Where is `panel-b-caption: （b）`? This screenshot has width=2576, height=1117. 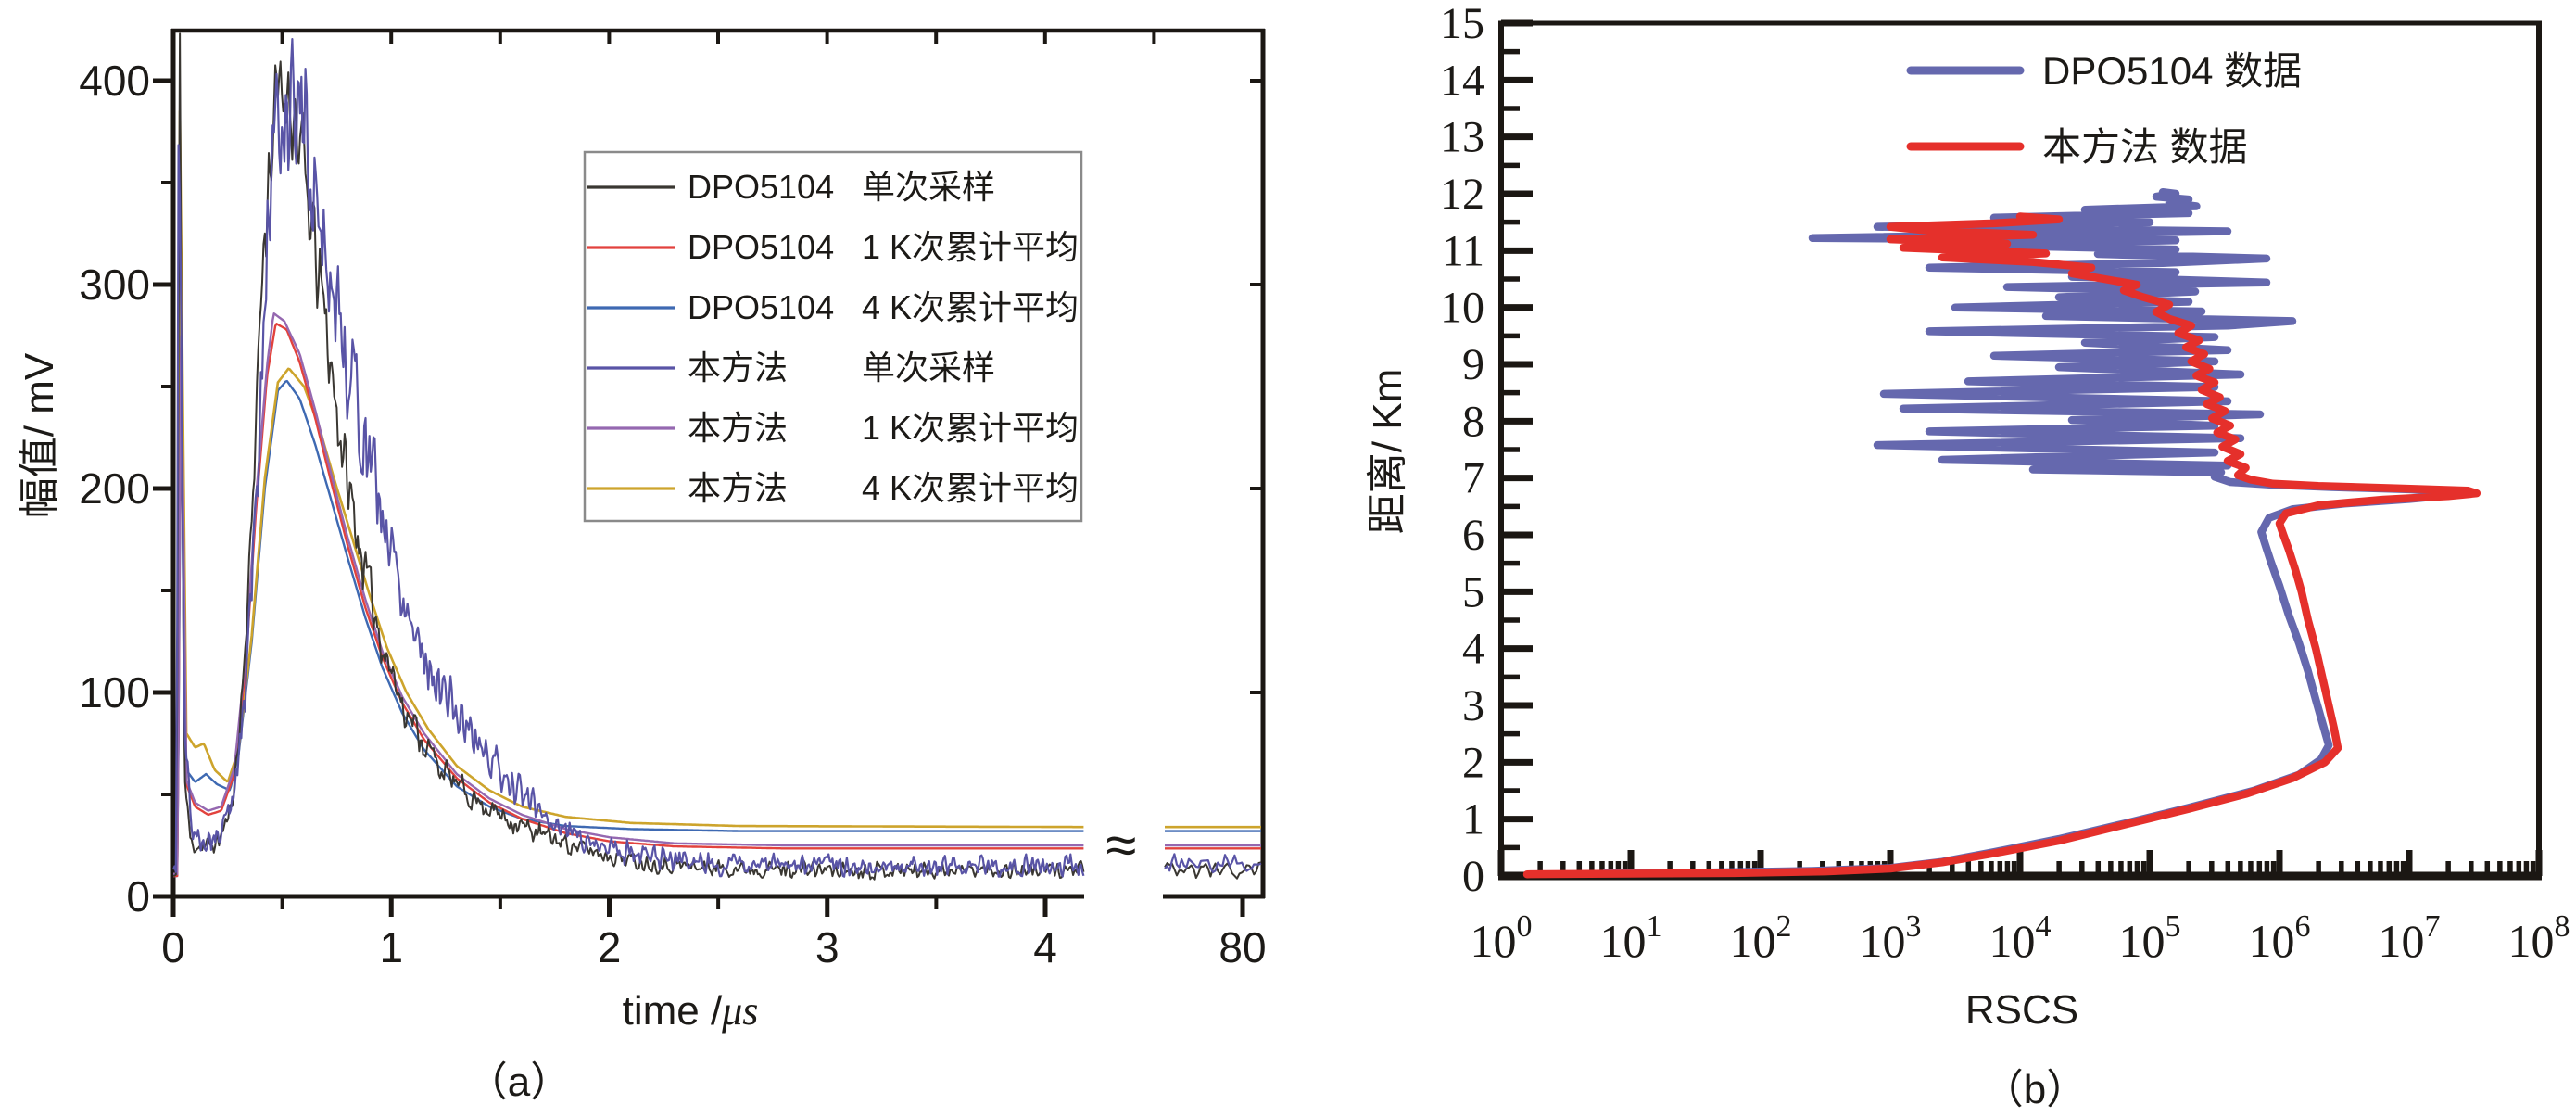 panel-b-caption: （b） is located at coordinates (2035, 1090).